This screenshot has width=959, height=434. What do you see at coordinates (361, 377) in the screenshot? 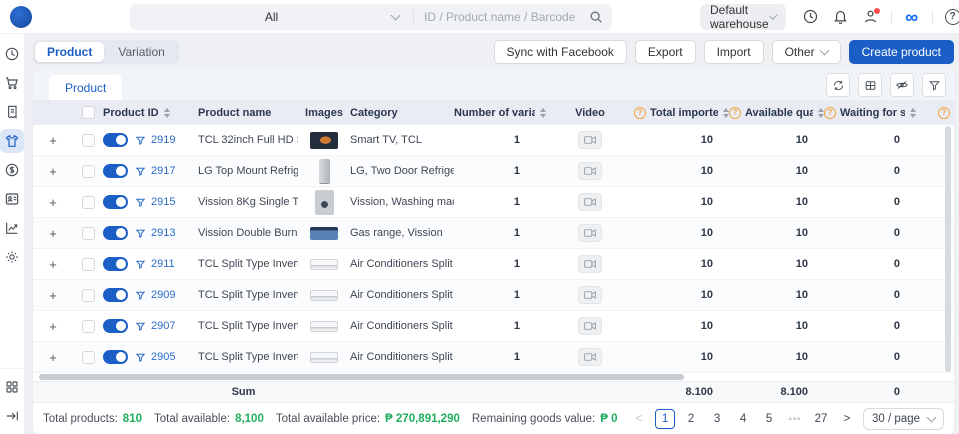
I see `horizontal-scrollbar-thumb` at bounding box center [361, 377].